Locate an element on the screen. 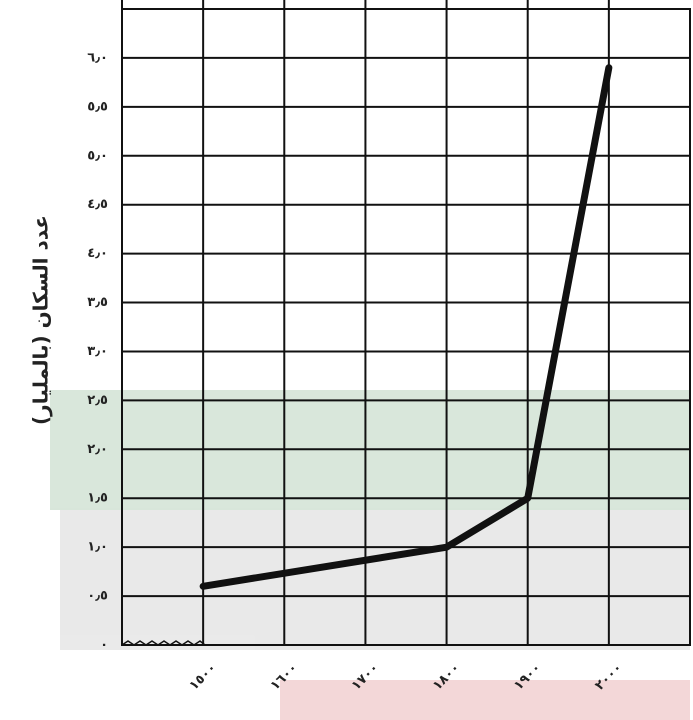 Image resolution: width=693 pixels, height=720 pixels. y-tick-label: ٦٫٠ is located at coordinates (97, 57).